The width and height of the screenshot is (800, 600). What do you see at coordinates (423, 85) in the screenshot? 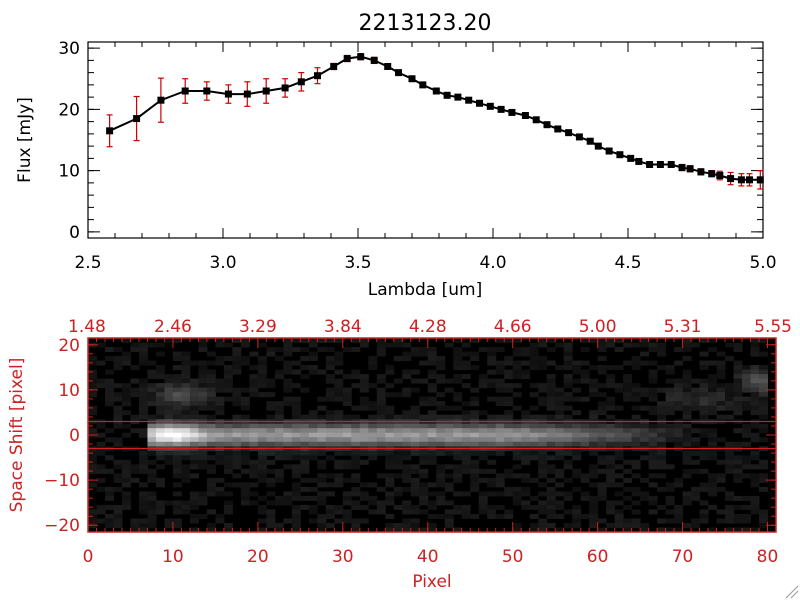
I see `data-point` at bounding box center [423, 85].